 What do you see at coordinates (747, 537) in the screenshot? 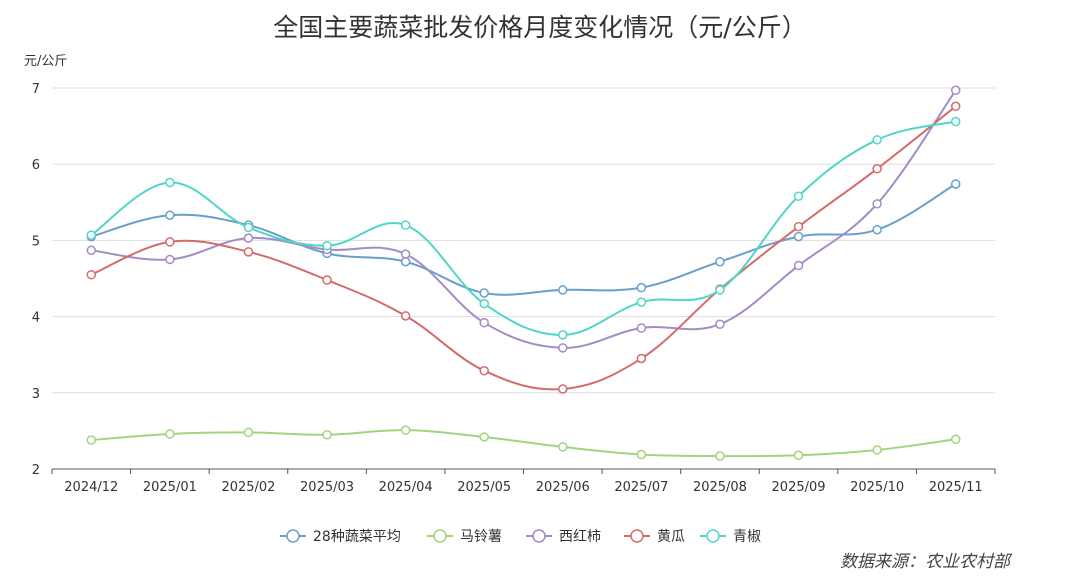
I see `legend-label: 青椒` at bounding box center [747, 537].